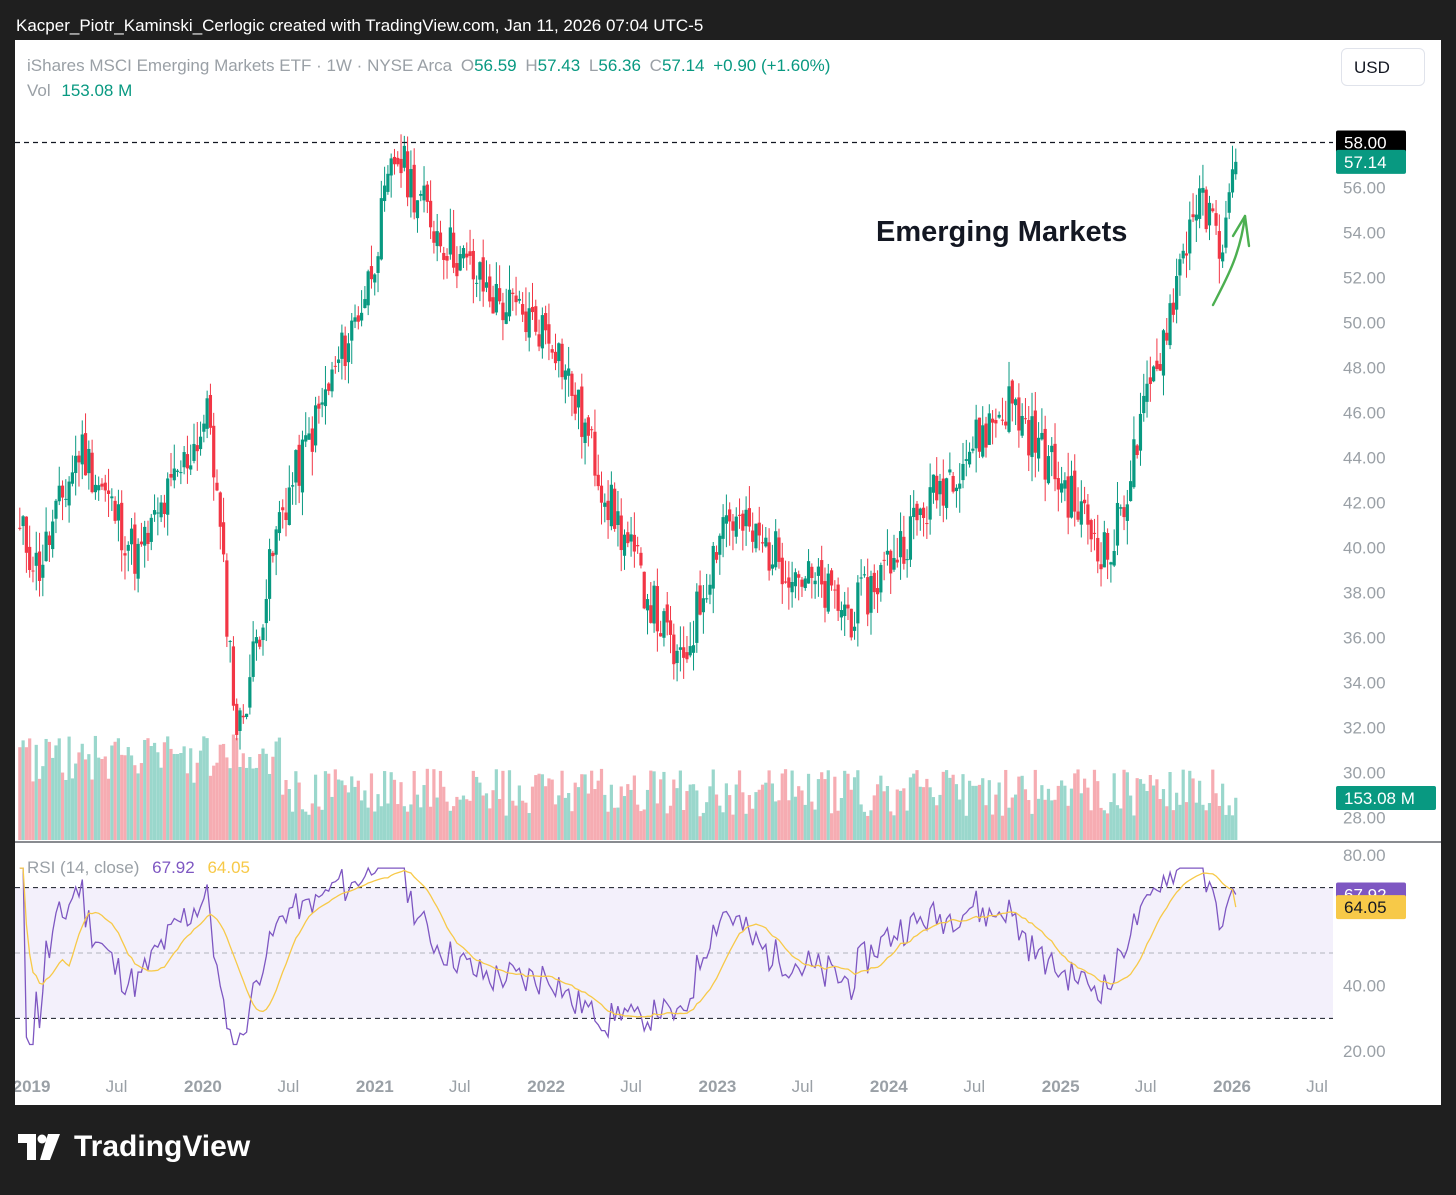 Image resolution: width=1456 pixels, height=1195 pixels. I want to click on price-tick-label: 38.00, so click(1364, 593).